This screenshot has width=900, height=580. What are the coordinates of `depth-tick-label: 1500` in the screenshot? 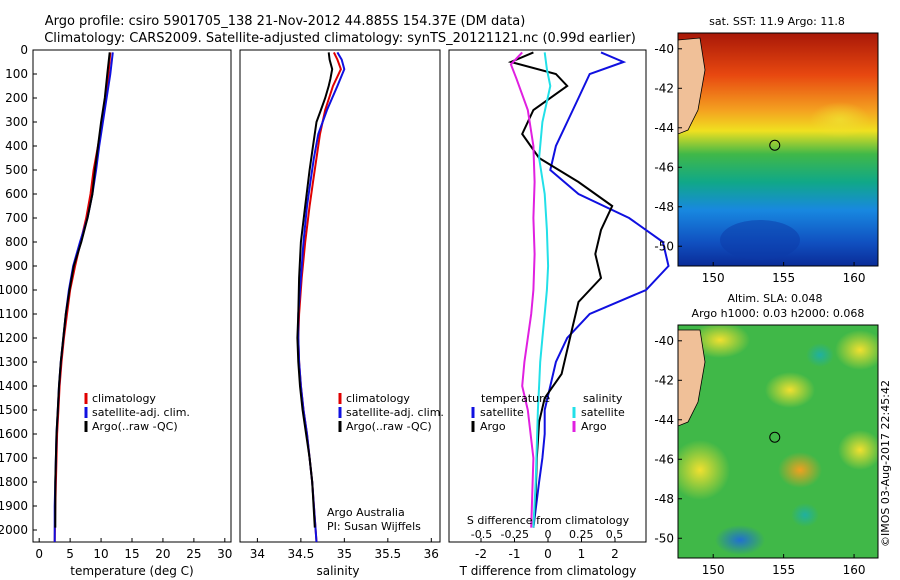 It's located at (14, 410).